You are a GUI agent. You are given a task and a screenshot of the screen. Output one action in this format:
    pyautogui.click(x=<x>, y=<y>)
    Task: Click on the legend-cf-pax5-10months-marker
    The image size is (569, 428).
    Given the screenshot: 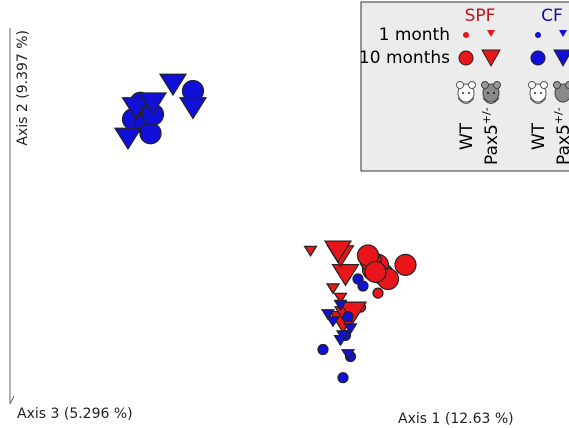 What is the action you would take?
    pyautogui.click(x=561, y=58)
    